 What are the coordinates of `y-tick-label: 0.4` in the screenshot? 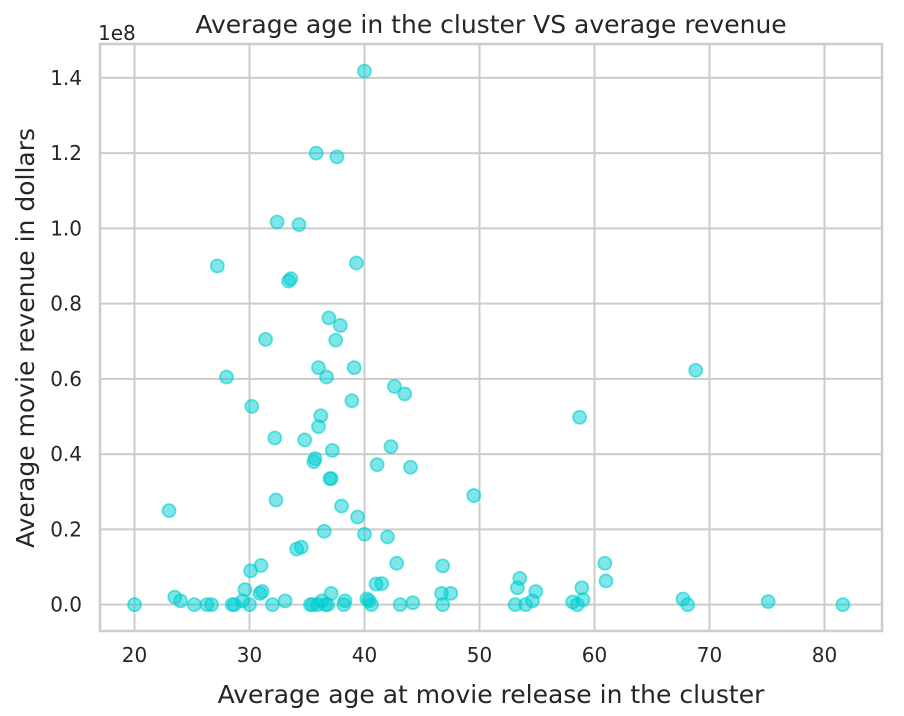 It's located at (66, 454).